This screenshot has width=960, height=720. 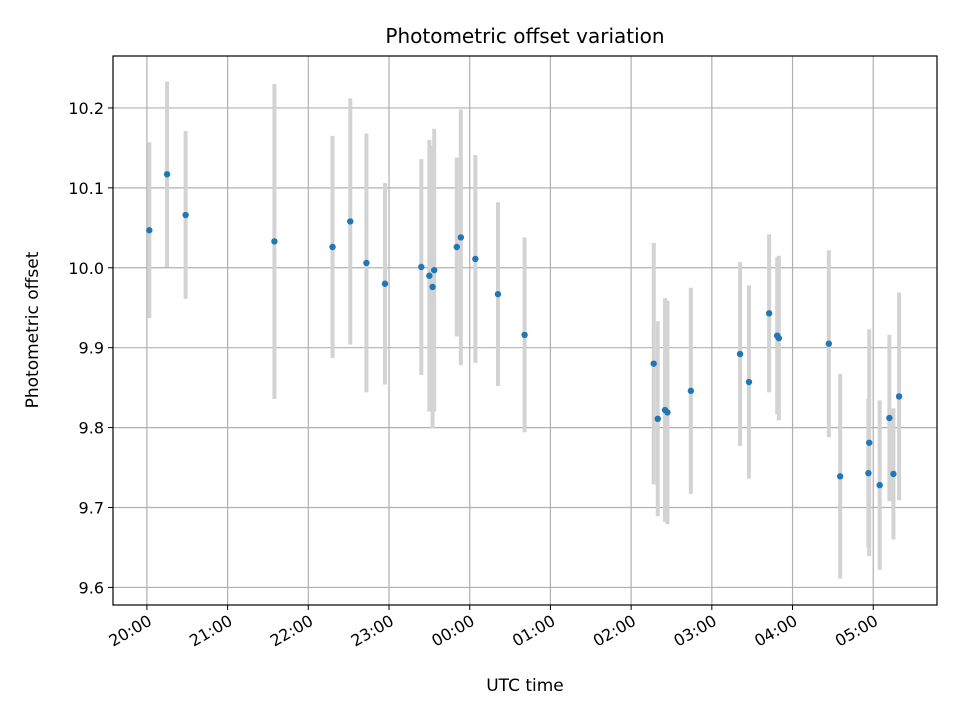 I want to click on y-axis-label: Photometric offset, so click(x=33, y=329).